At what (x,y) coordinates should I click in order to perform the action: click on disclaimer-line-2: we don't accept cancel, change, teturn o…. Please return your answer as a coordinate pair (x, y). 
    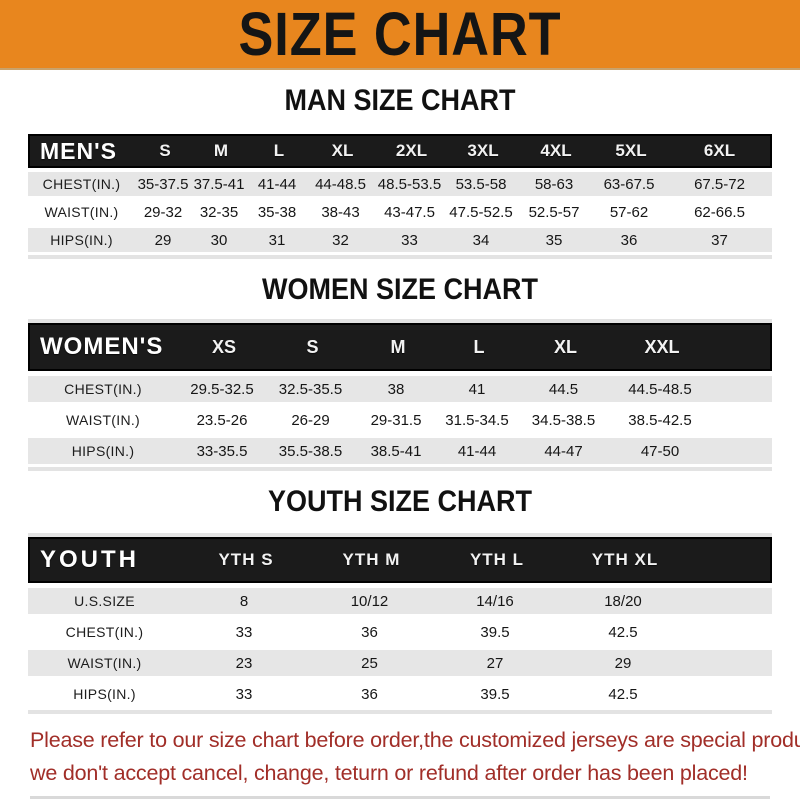
    Looking at the image, I should click on (389, 773).